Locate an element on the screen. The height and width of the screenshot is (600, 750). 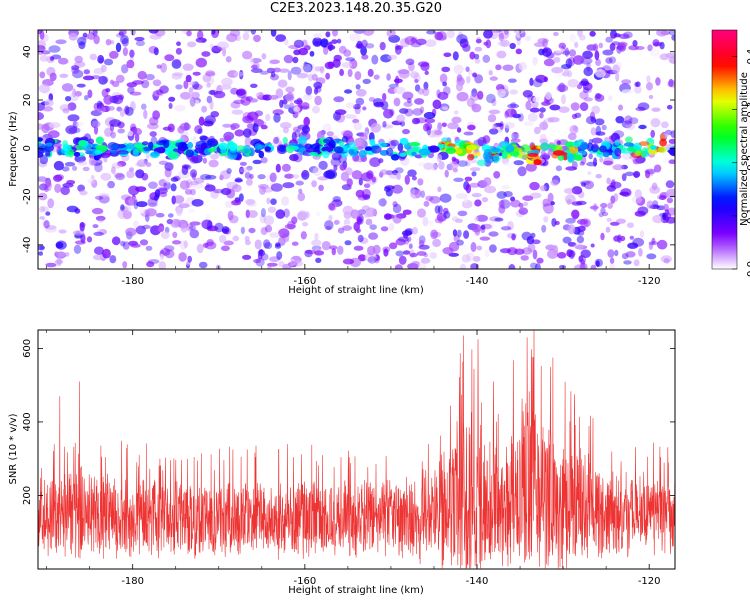
y-tick-label: -20 is located at coordinates (27, 196).